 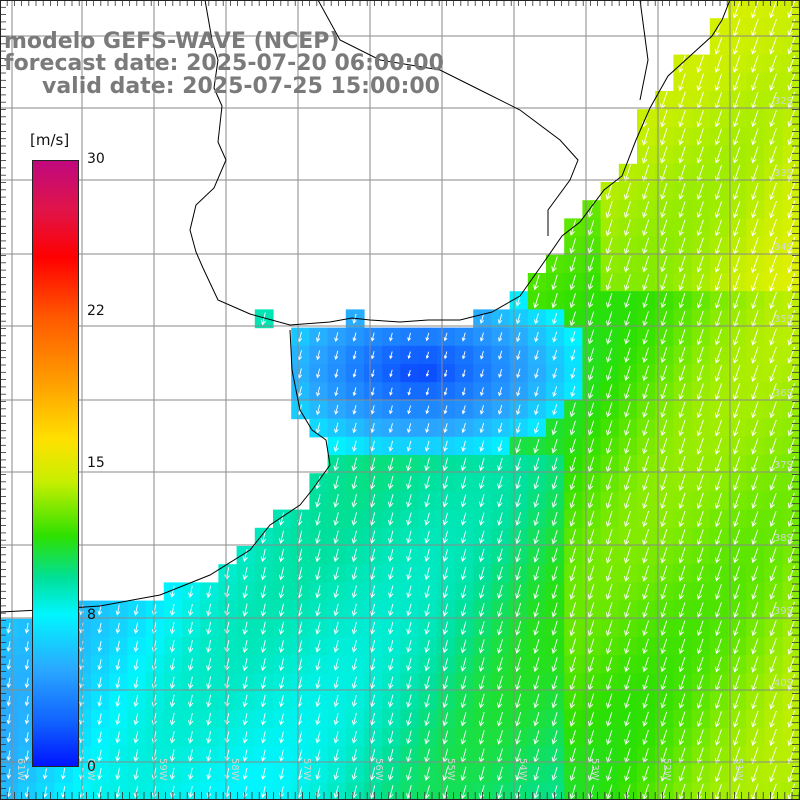 I want to click on colorbar-tick-30: 30, so click(x=96, y=159).